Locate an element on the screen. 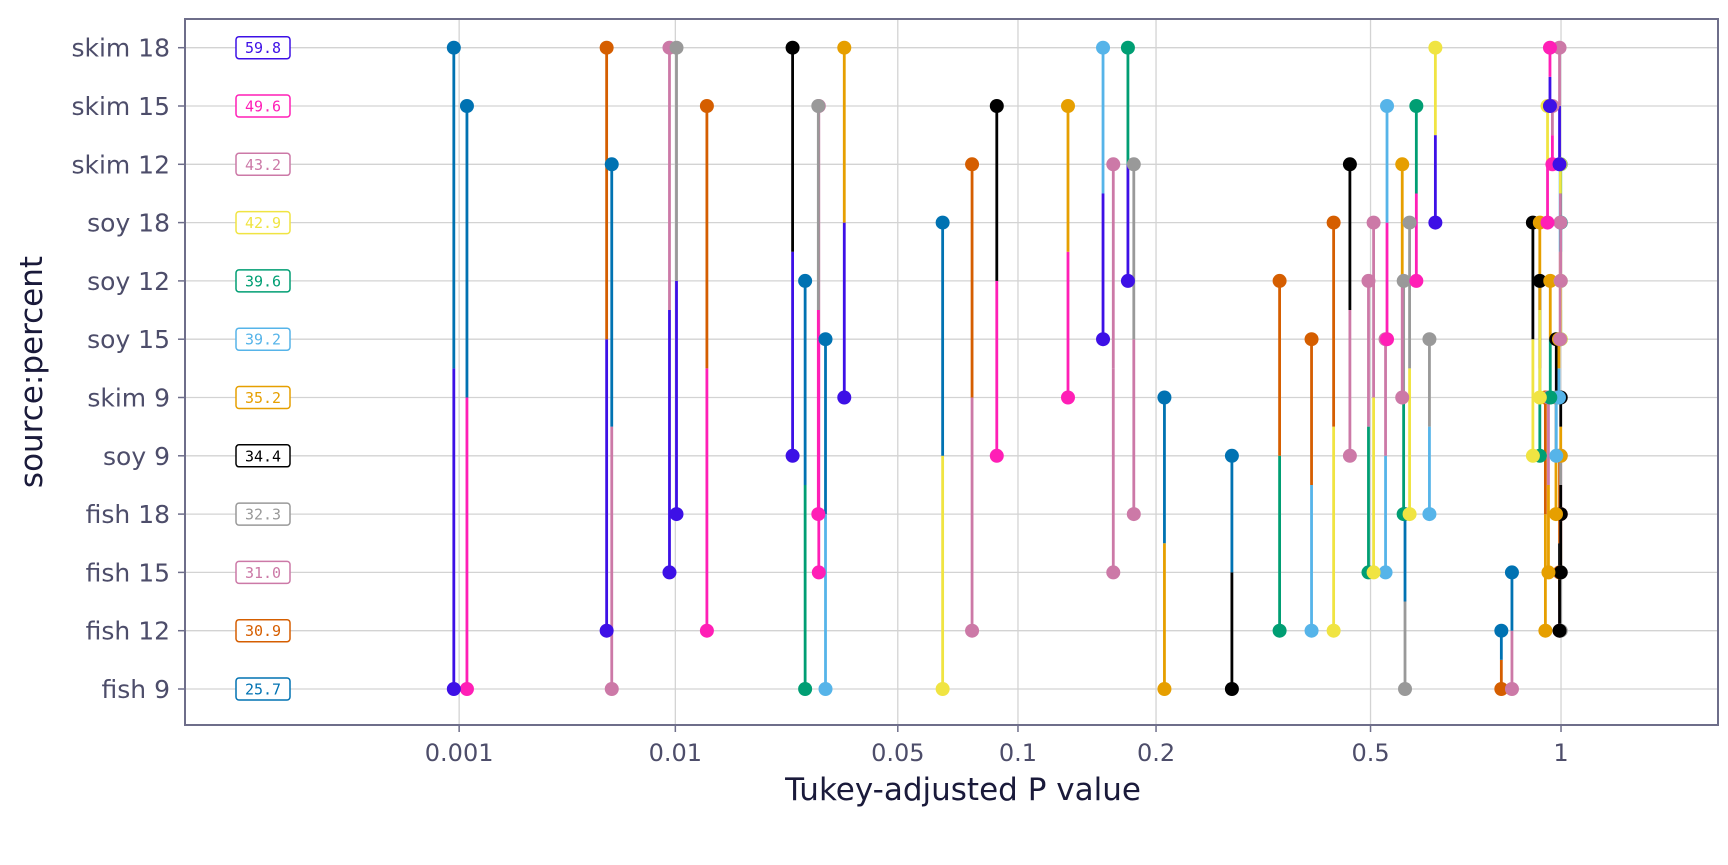 The height and width of the screenshot is (865, 1728). y-tick-label: fish 9 is located at coordinates (136, 689).